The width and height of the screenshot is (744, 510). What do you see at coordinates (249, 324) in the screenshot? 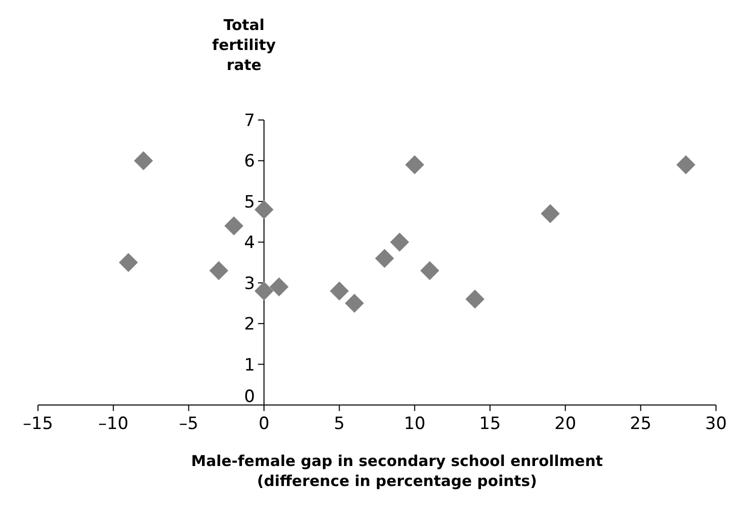
I see `y-tick-label: 2` at bounding box center [249, 324].